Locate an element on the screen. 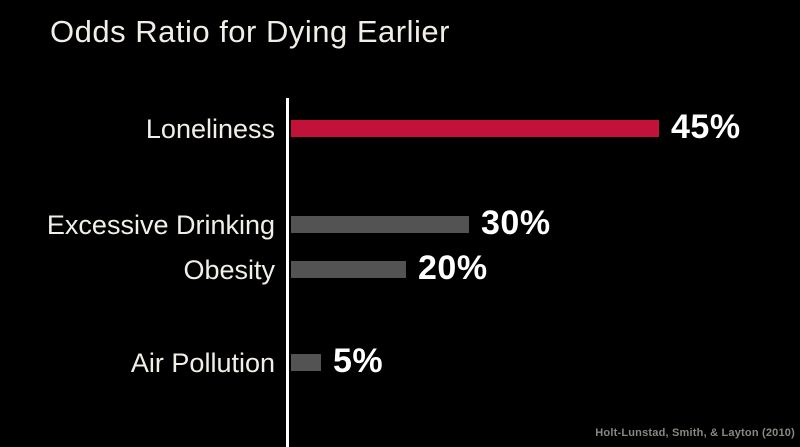  value-label-air-pollution: 5% is located at coordinates (358, 361).